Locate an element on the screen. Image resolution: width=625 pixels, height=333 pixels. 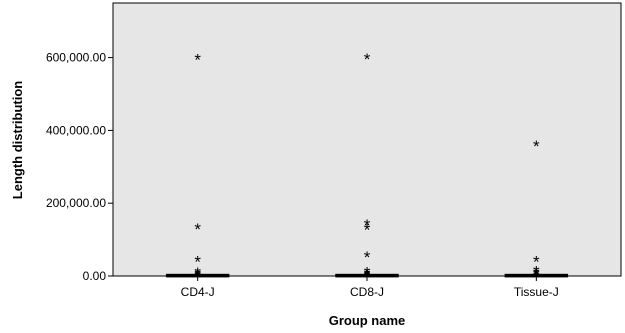
x-tick-label: Tissue-J is located at coordinates (536, 292).